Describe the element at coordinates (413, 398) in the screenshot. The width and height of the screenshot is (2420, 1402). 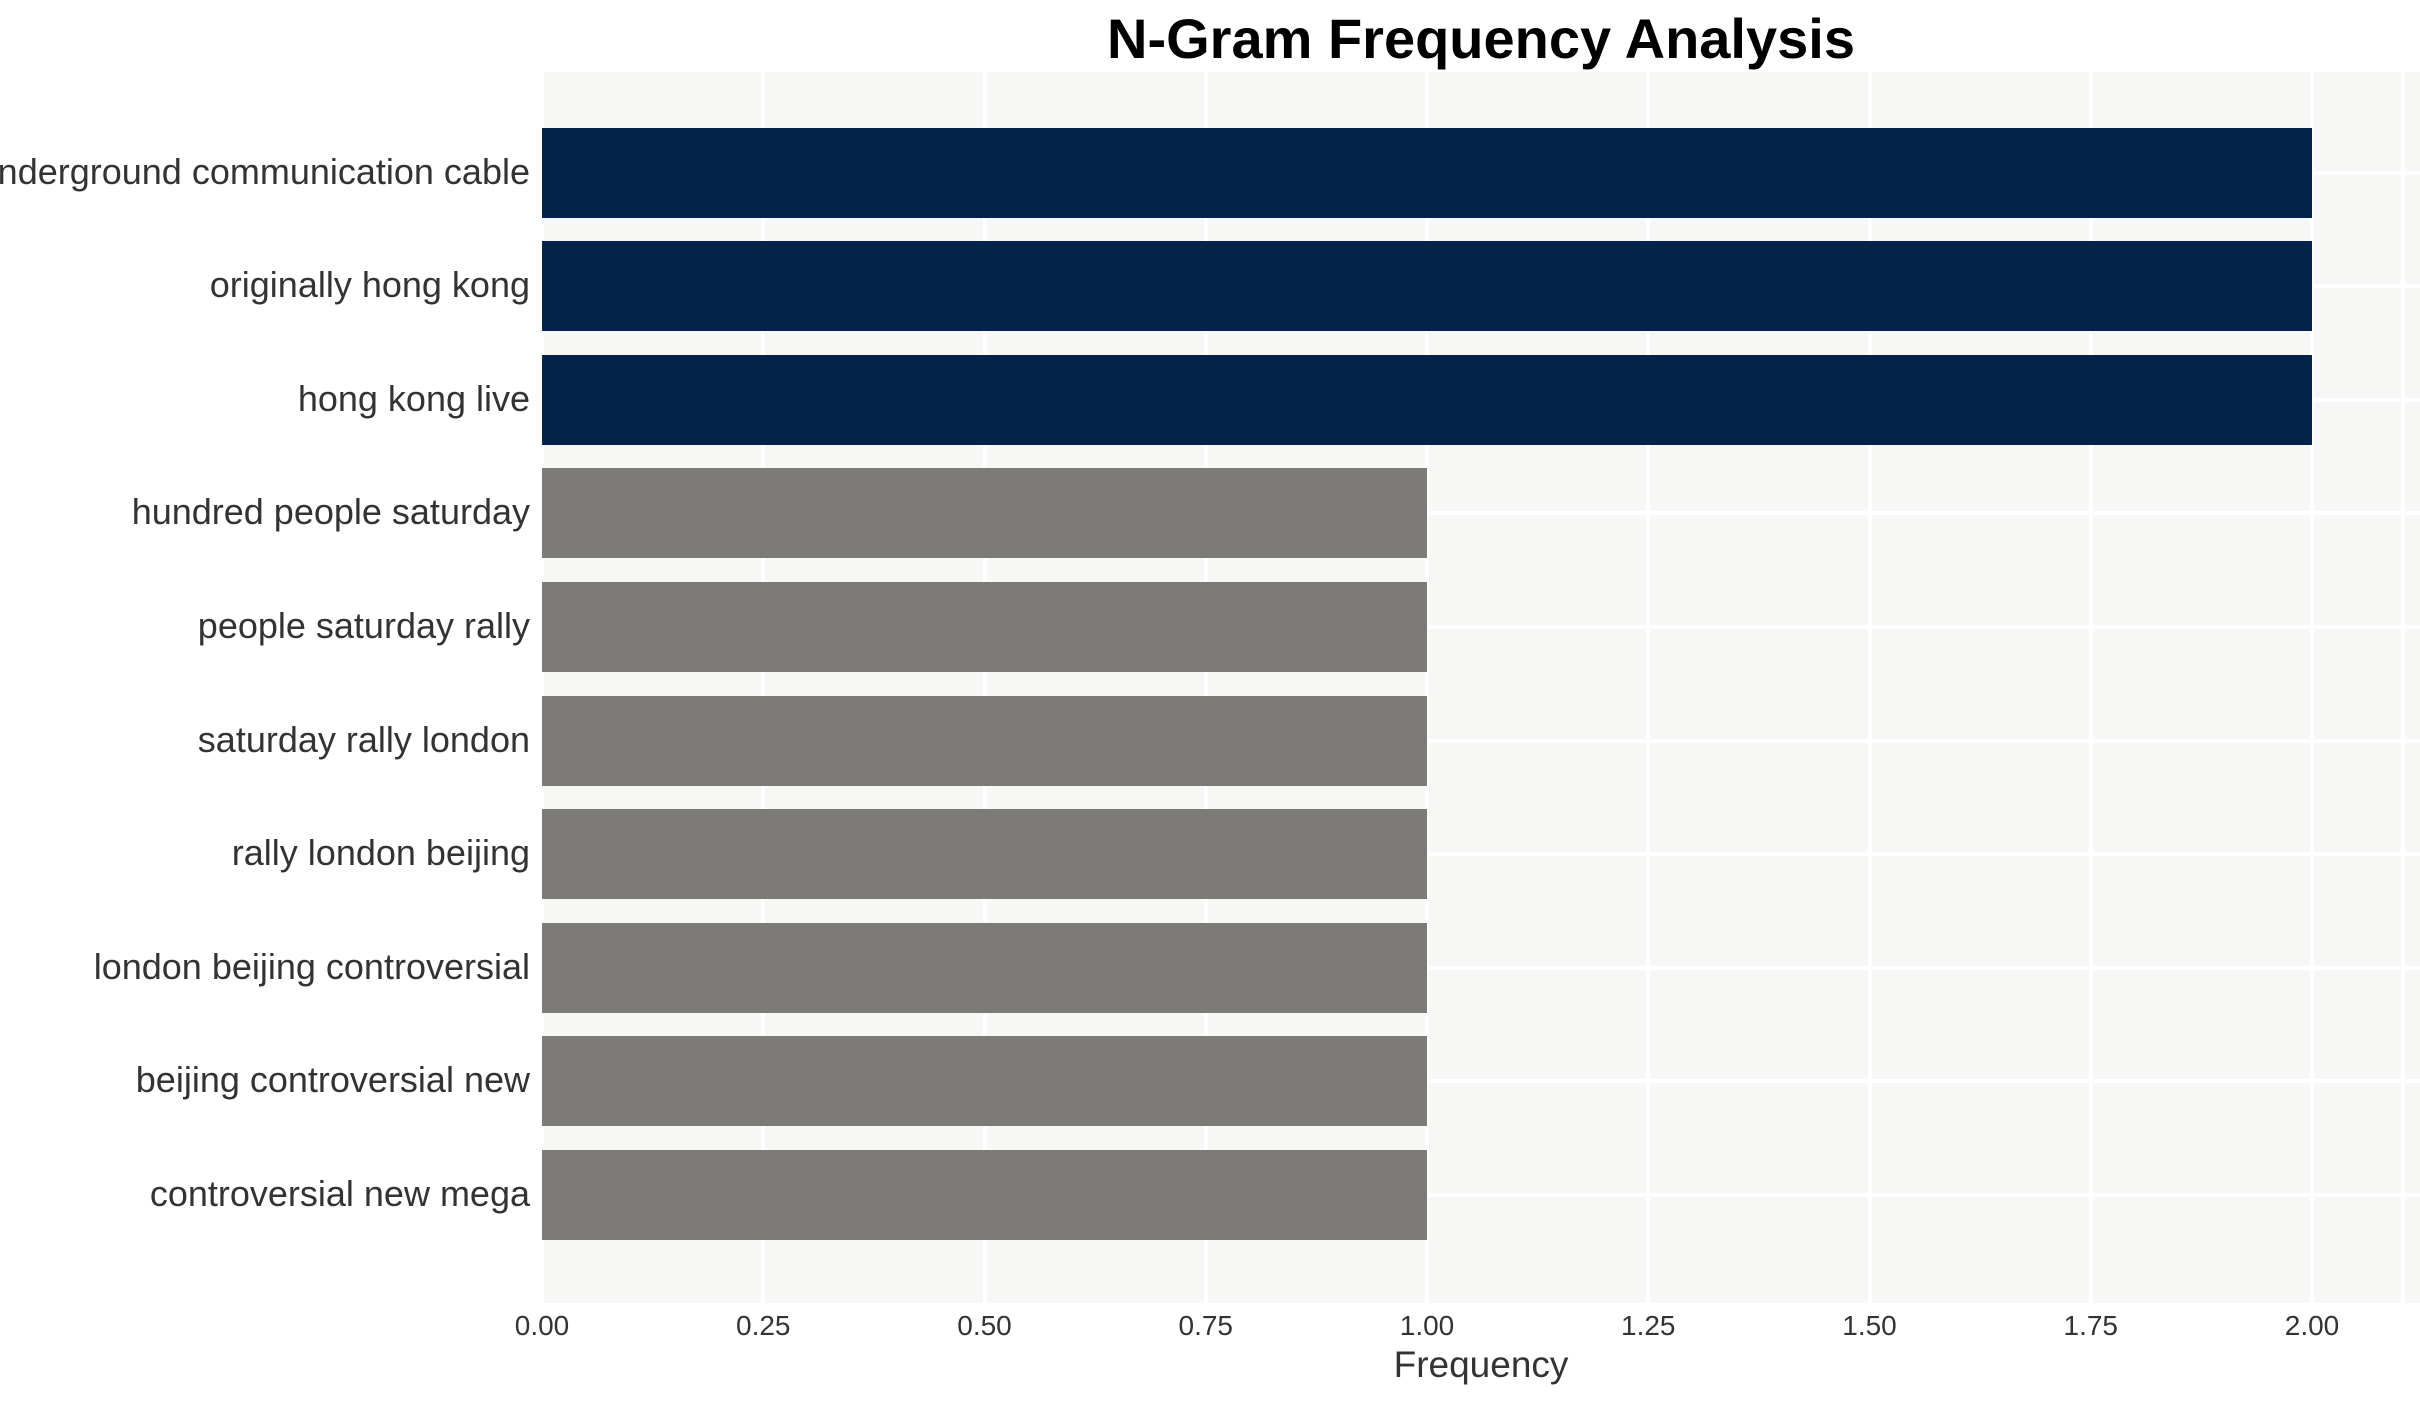
I see `y-axis-category-label: hong kong live` at that location.